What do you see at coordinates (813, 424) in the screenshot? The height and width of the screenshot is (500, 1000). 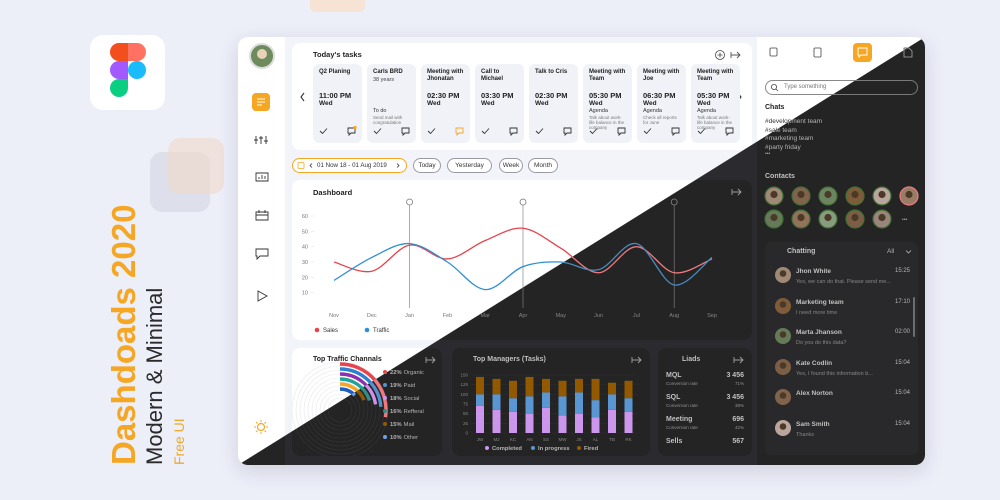 I see `message-name: Sam Smith` at bounding box center [813, 424].